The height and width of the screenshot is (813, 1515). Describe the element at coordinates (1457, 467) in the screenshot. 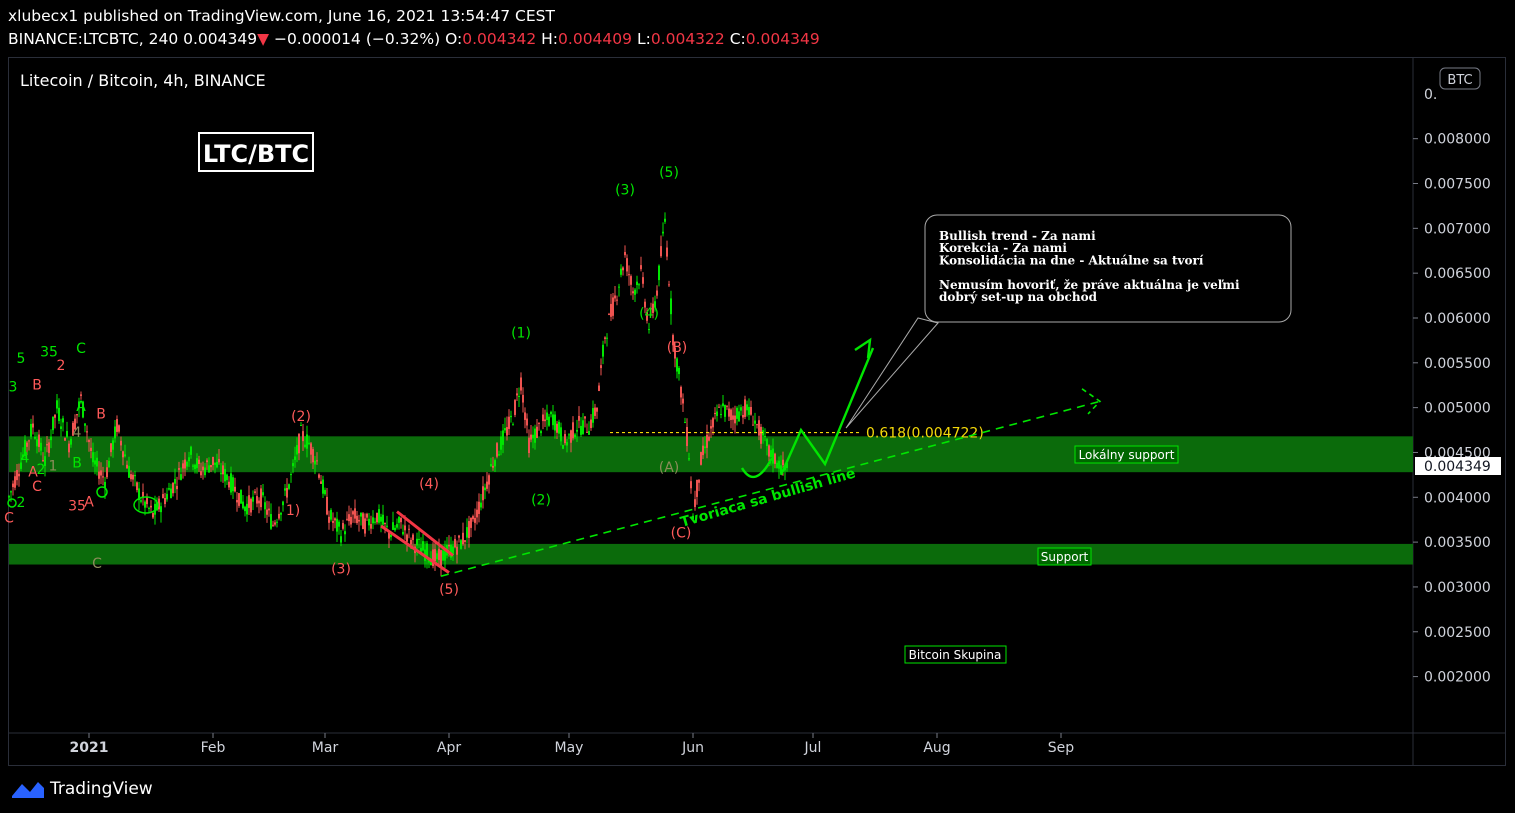

I see `last-price-value: 0.004349` at that location.